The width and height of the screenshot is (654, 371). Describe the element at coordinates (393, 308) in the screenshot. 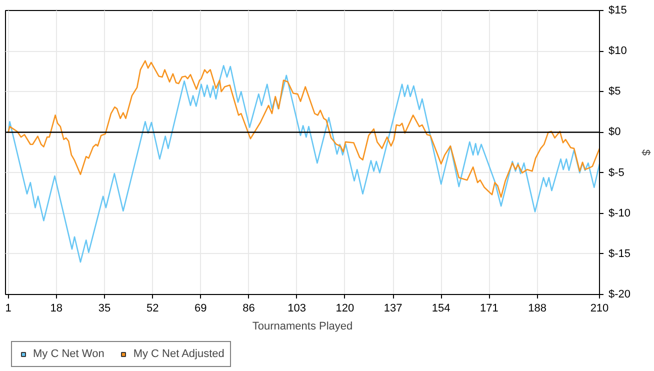

I see `x-tick-label: 137` at that location.